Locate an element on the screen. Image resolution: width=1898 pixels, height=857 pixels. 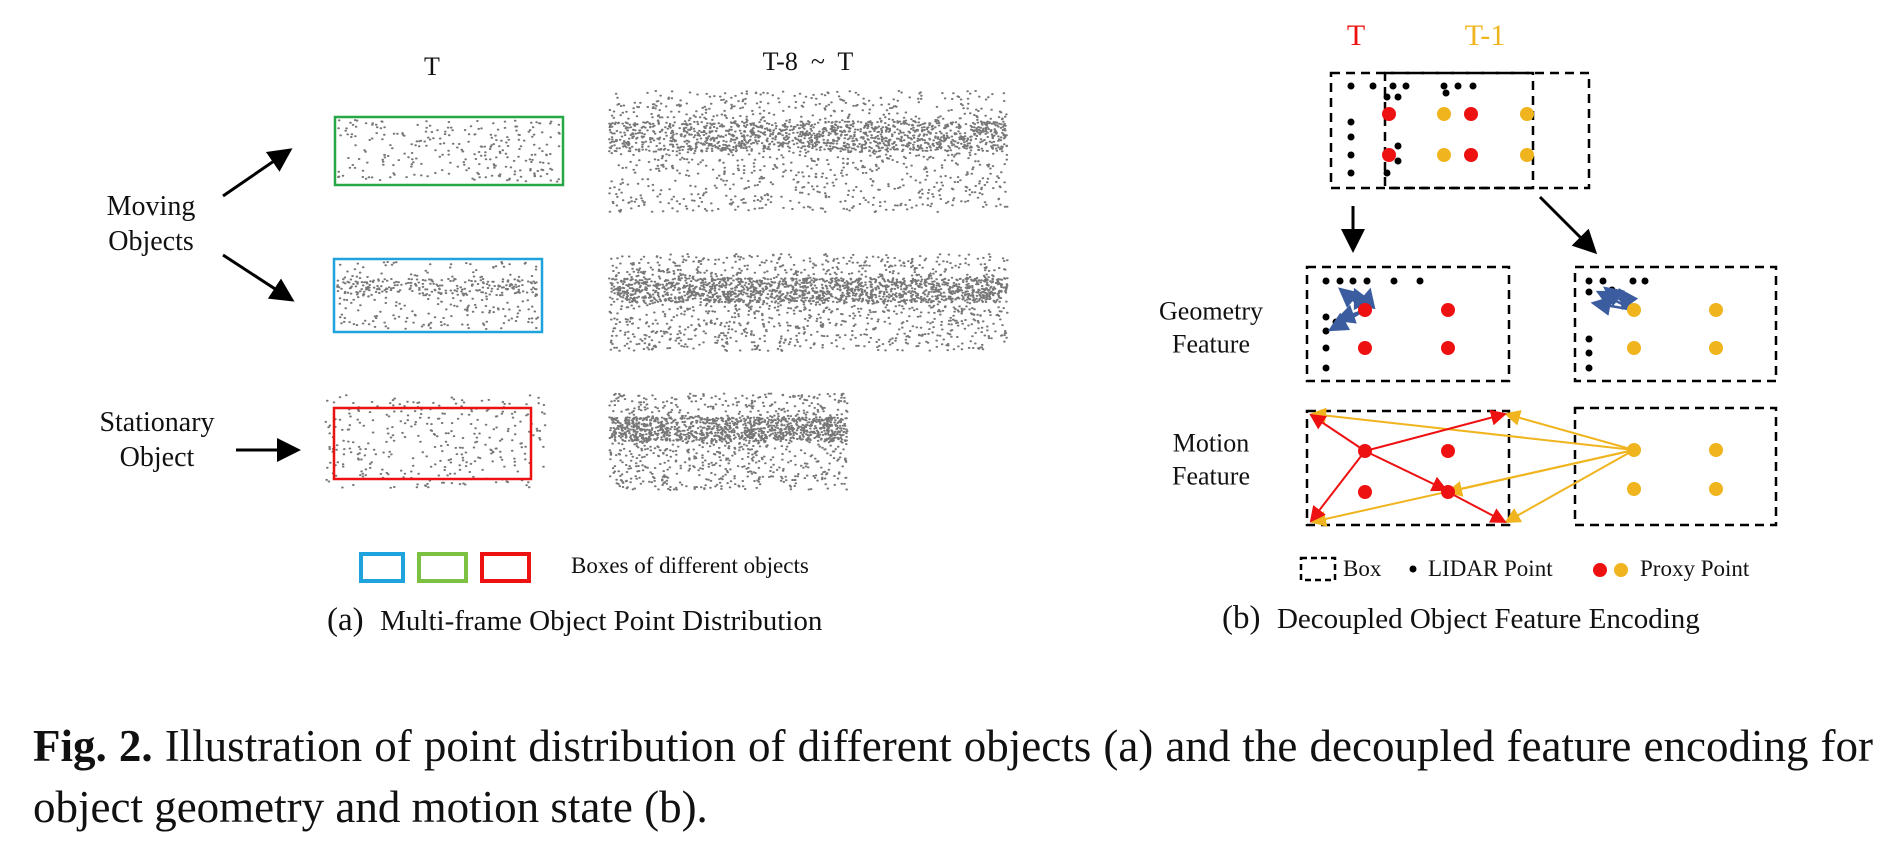
proxy-points-orange is located at coordinates (1580, 342).